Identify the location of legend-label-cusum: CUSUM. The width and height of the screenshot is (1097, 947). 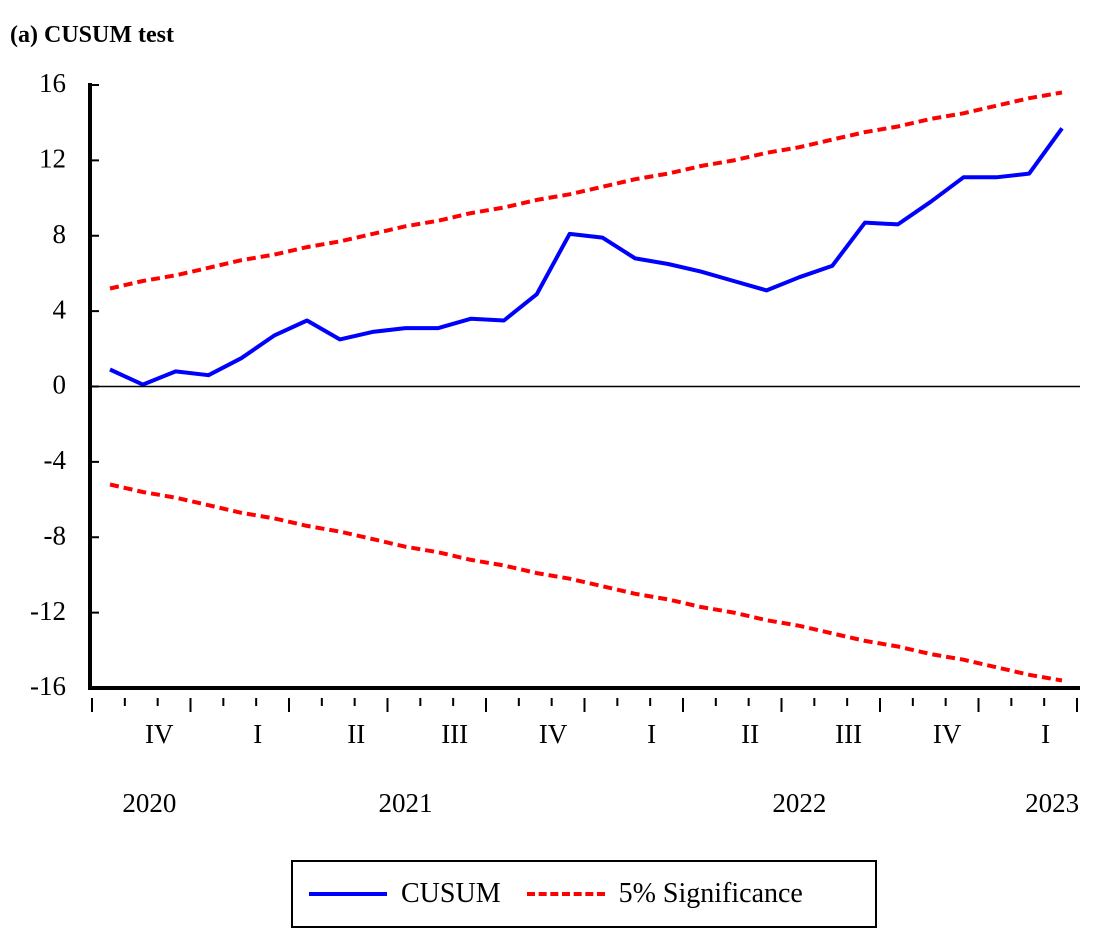
(451, 893).